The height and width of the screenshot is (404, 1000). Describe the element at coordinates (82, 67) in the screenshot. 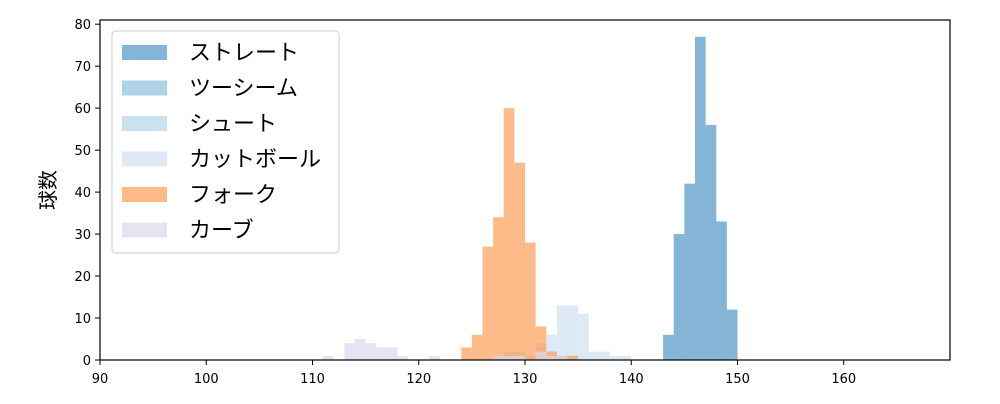

I see `y-tick-label: 70` at that location.